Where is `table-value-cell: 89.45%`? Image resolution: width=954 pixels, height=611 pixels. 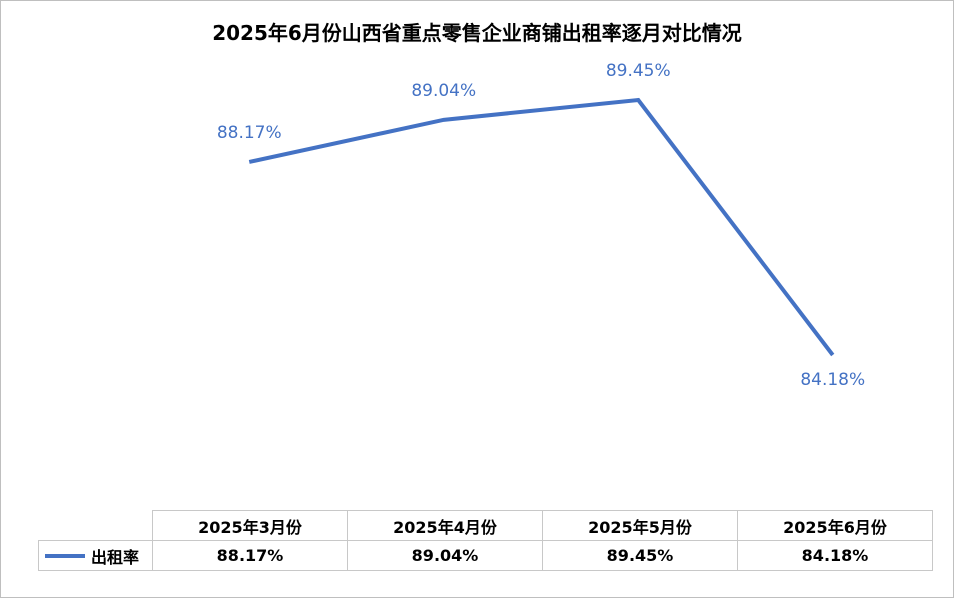 table-value-cell: 89.45% is located at coordinates (640, 555).